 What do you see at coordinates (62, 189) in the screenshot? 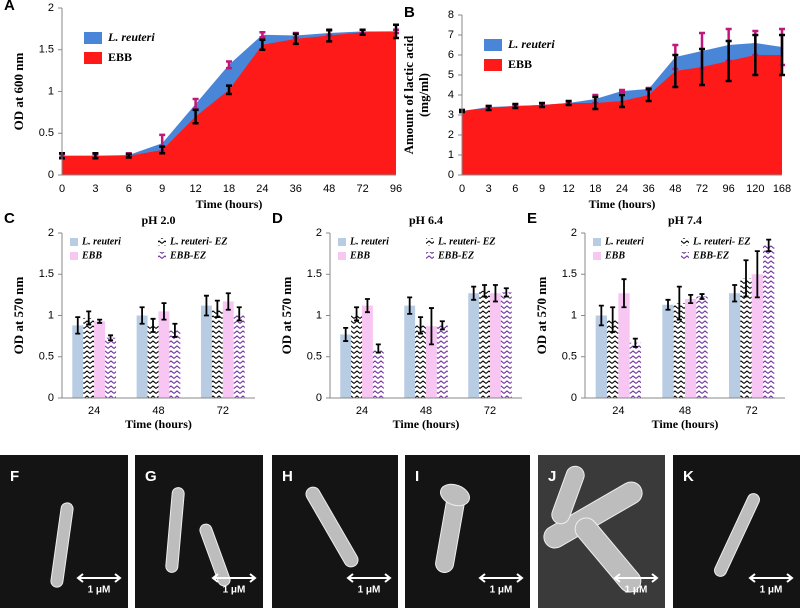
I see `x-tick-label: 0` at bounding box center [62, 189].